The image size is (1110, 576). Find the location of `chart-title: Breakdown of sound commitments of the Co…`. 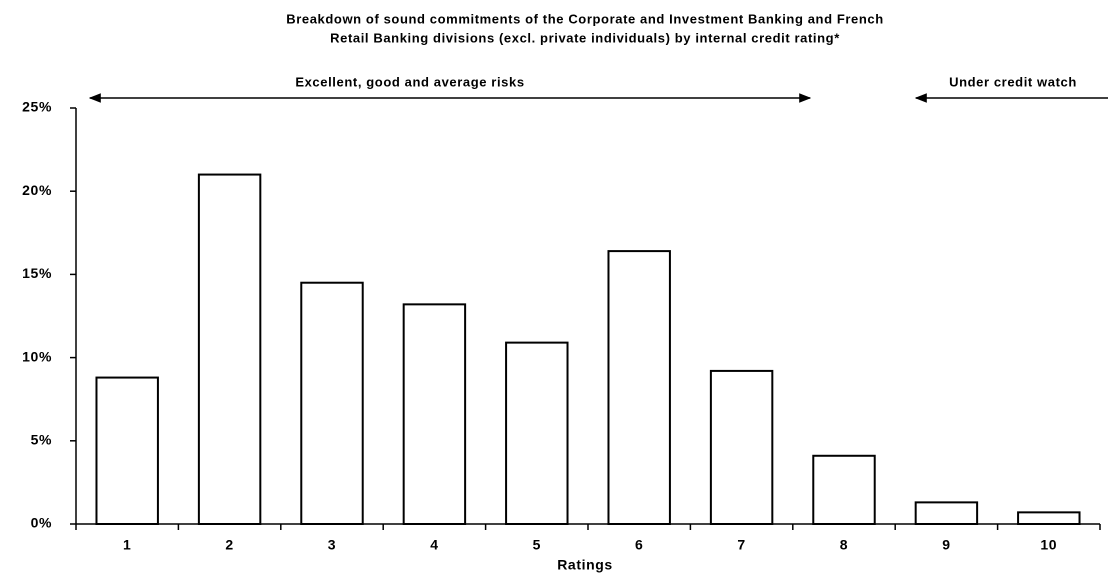

chart-title: Breakdown of sound commitments of the Co… is located at coordinates (585, 18).